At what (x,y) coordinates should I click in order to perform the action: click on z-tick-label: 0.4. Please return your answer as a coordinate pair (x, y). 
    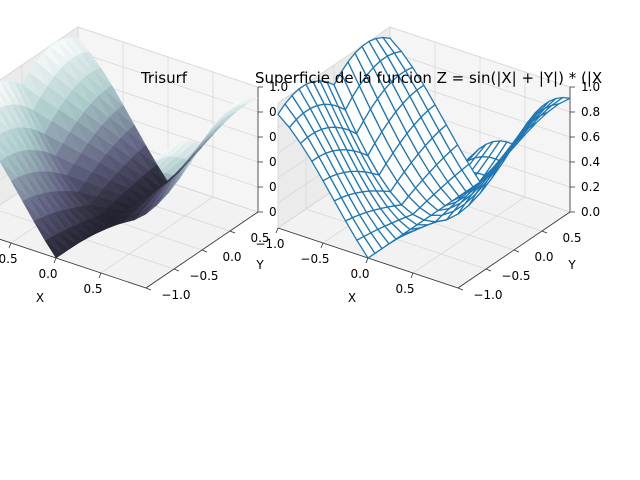
    Looking at the image, I should click on (590, 162).